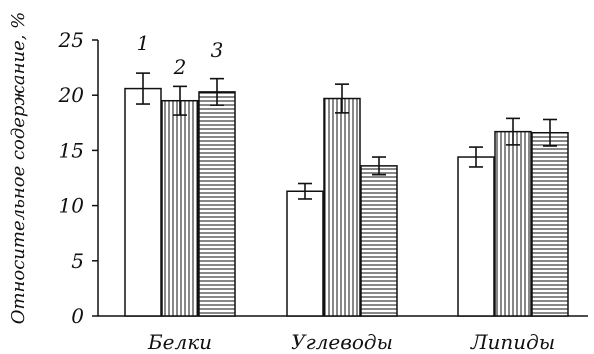 Image resolution: width=594 pixels, height=354 pixels. What do you see at coordinates (180, 67) in the screenshot?
I see `series-label: 2` at bounding box center [180, 67].